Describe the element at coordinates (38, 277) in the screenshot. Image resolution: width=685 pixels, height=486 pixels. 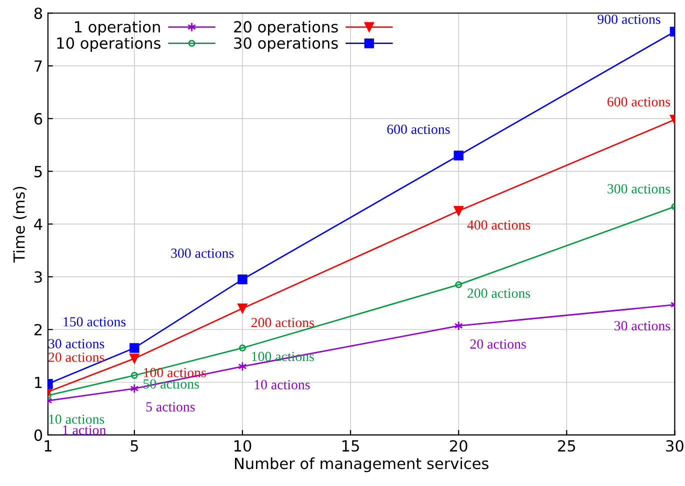
I see `y-tick-label: 3` at that location.